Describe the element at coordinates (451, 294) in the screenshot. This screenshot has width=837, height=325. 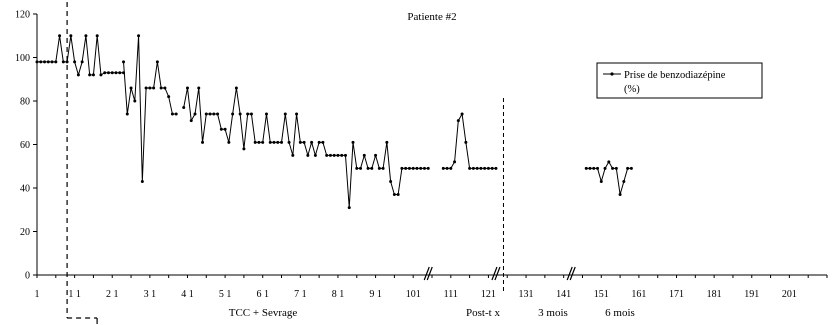
I see `x-tick-label: 111` at that location.